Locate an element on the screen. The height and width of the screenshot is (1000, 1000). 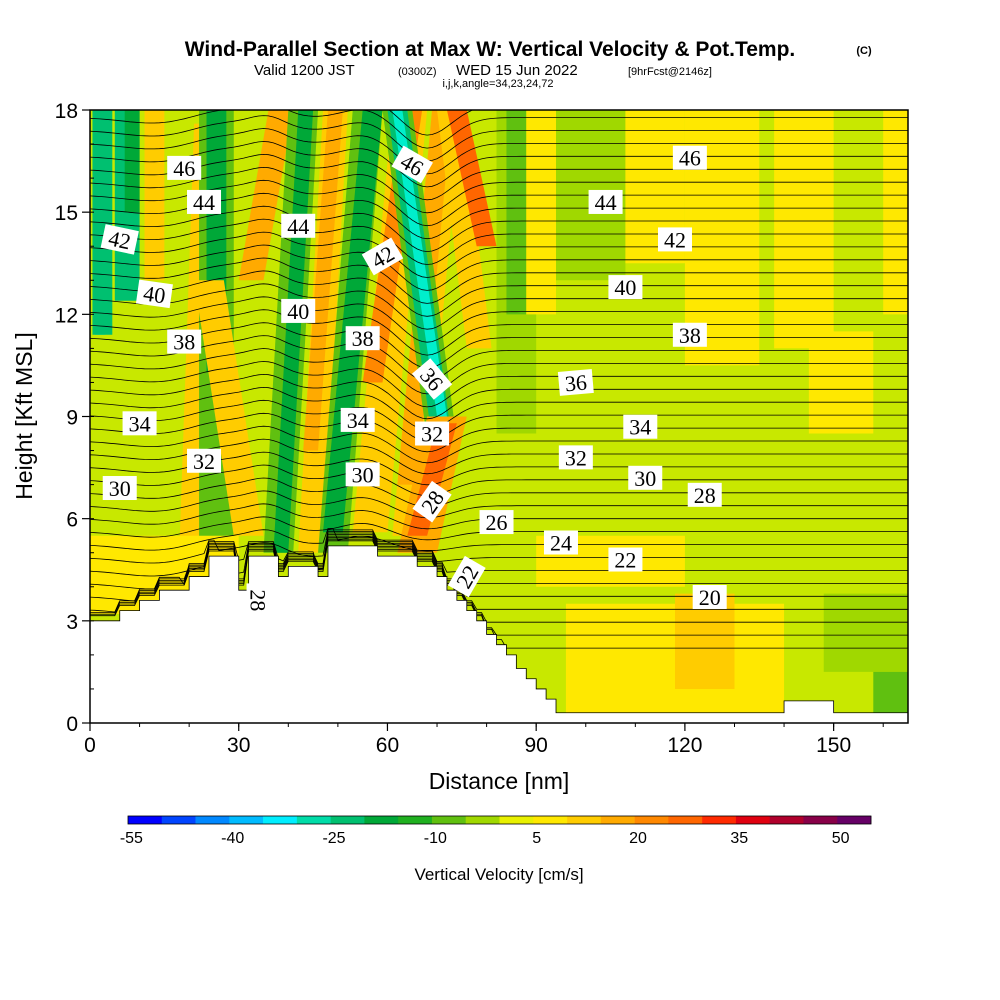
theta-label-23: 20 is located at coordinates (709, 597).